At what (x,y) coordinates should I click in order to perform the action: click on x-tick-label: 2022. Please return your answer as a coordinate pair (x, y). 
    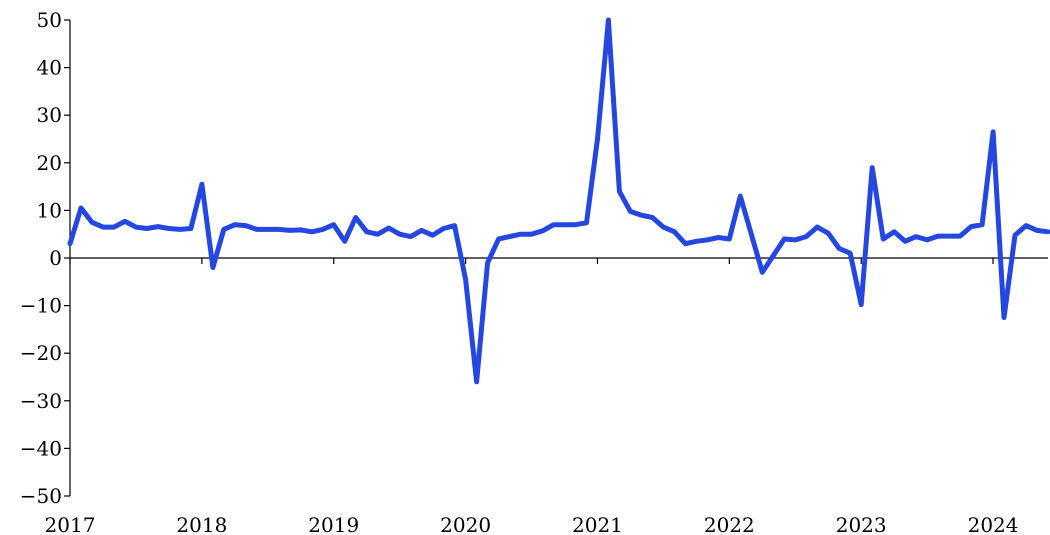
    Looking at the image, I should click on (729, 524).